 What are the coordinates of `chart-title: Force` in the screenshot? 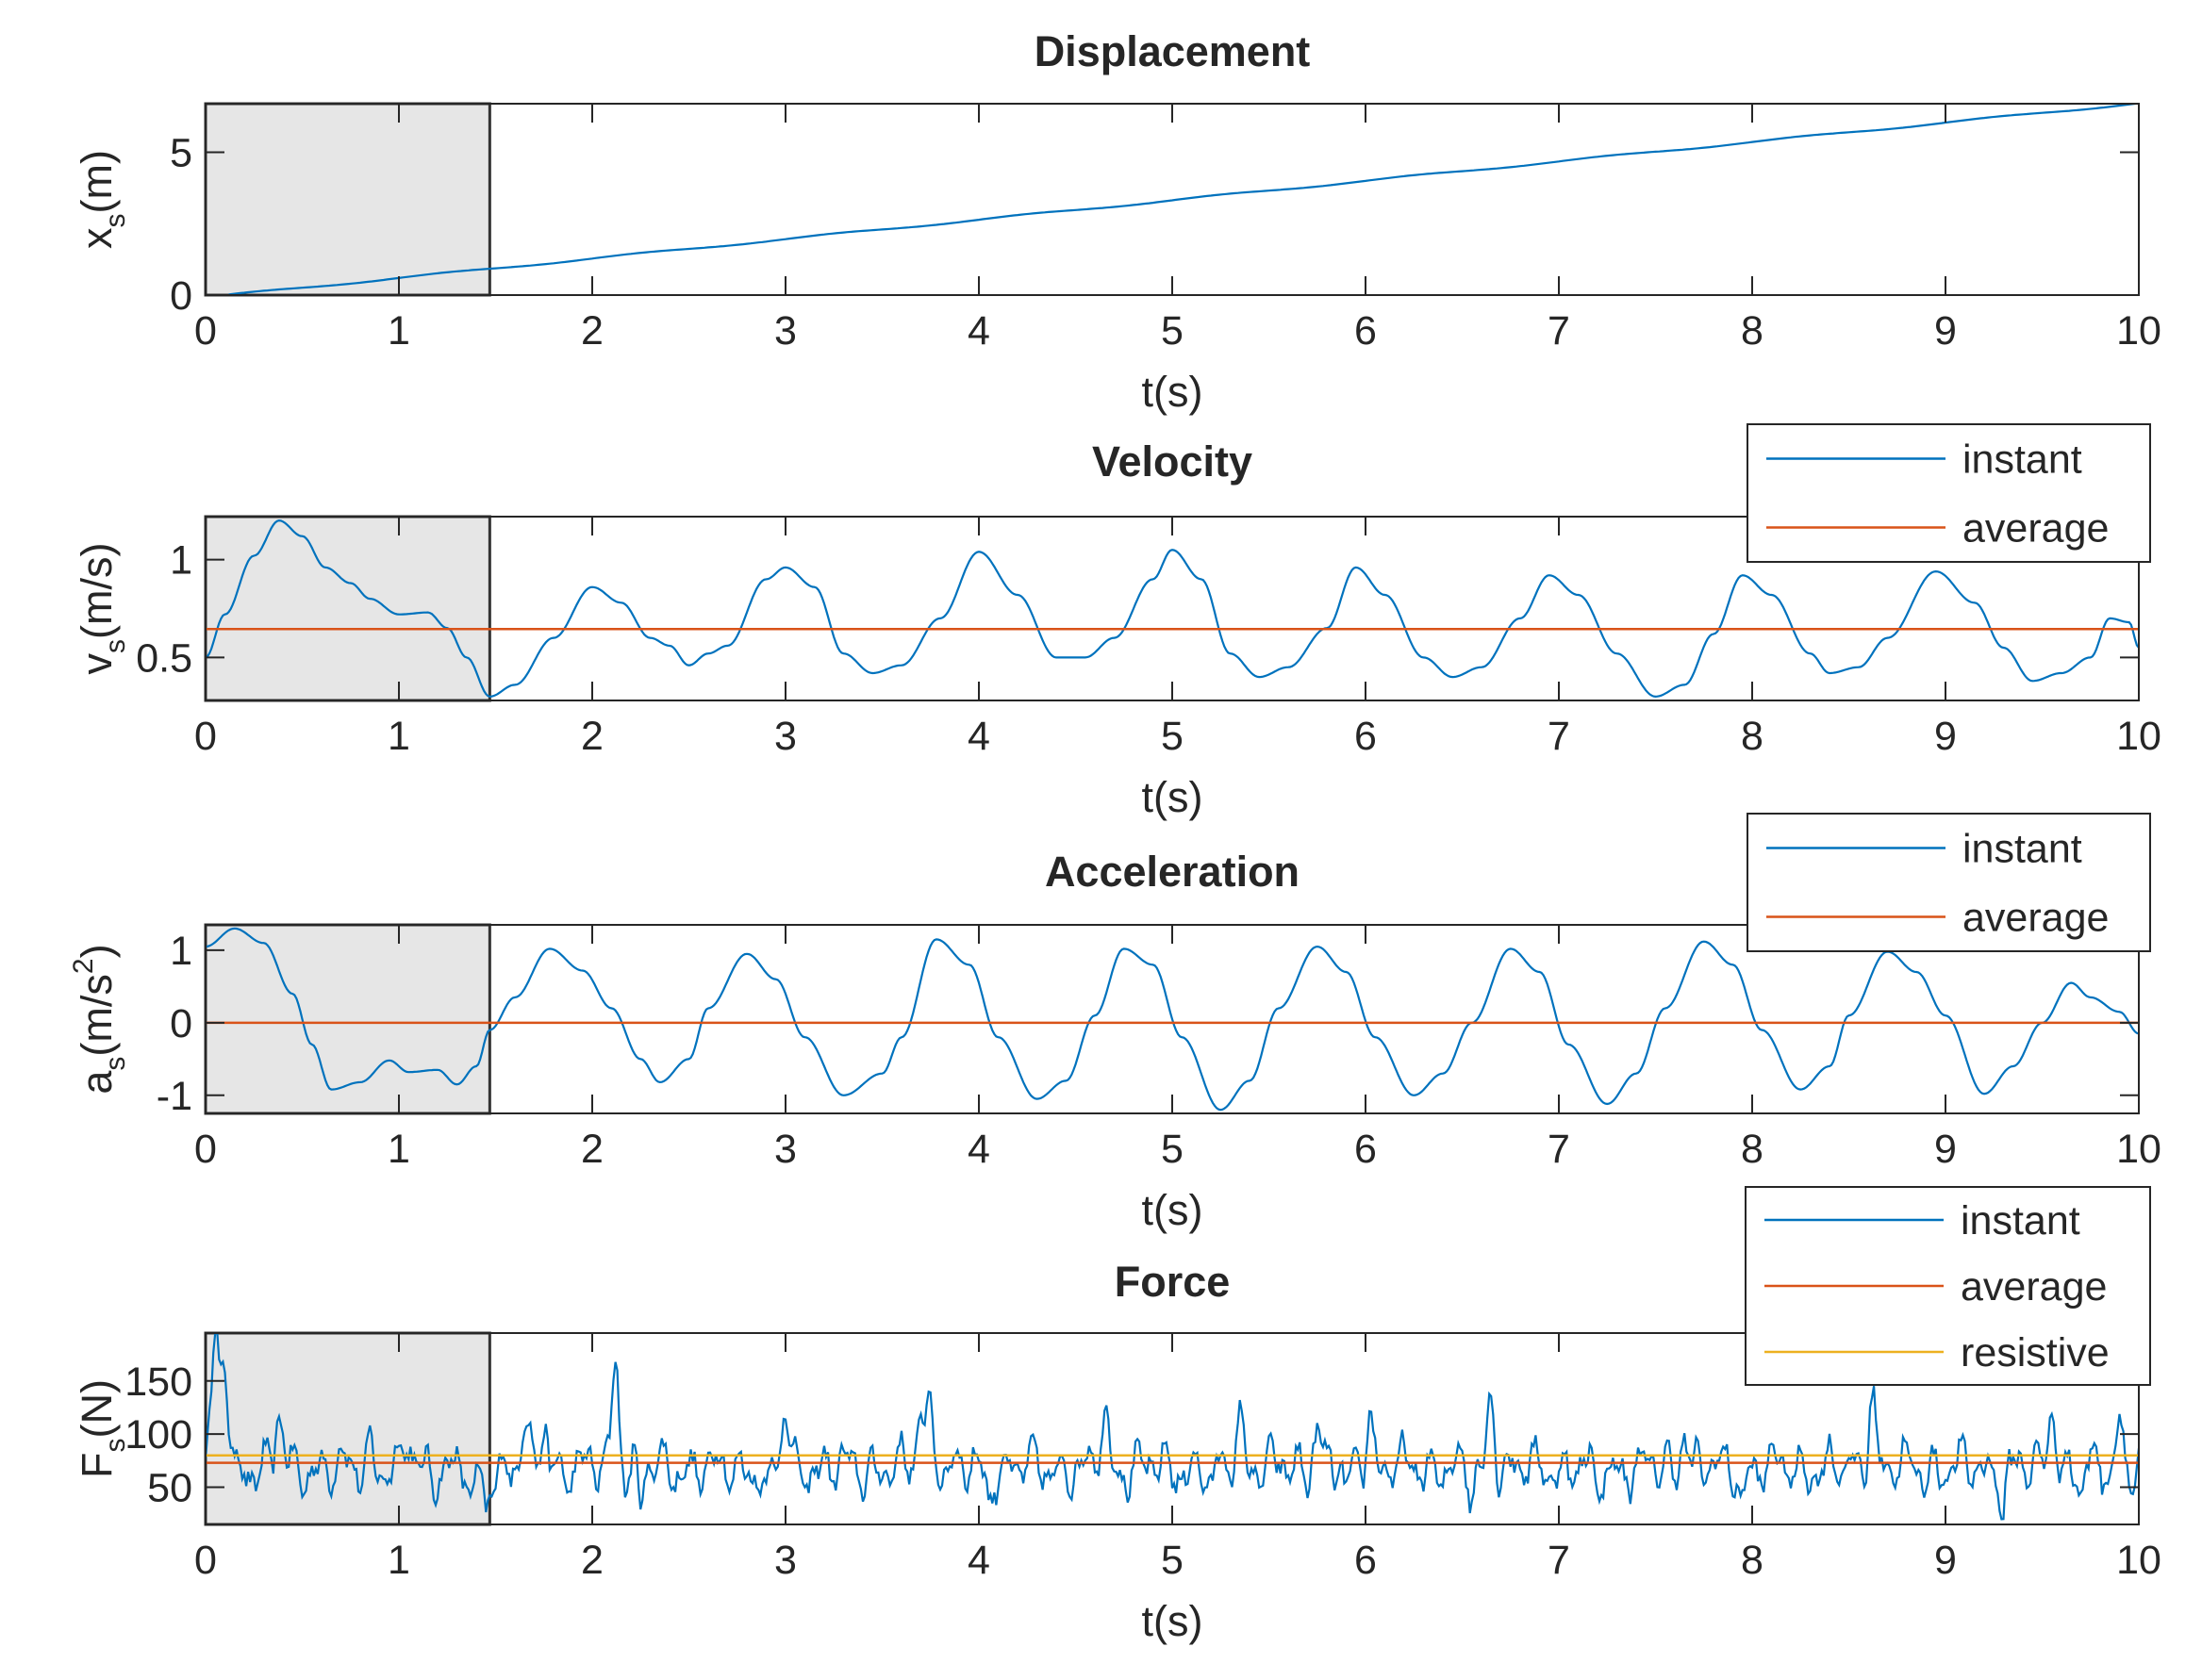 It's located at (1173, 1282).